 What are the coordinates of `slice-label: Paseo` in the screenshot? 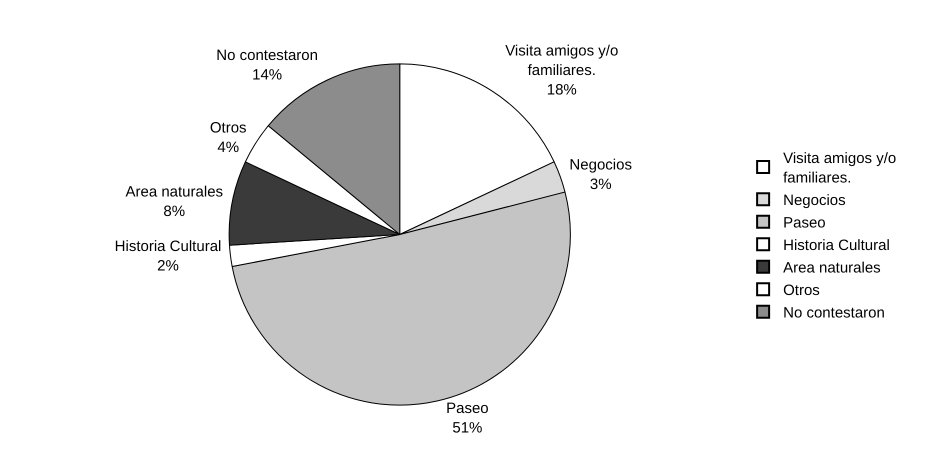 It's located at (467, 409).